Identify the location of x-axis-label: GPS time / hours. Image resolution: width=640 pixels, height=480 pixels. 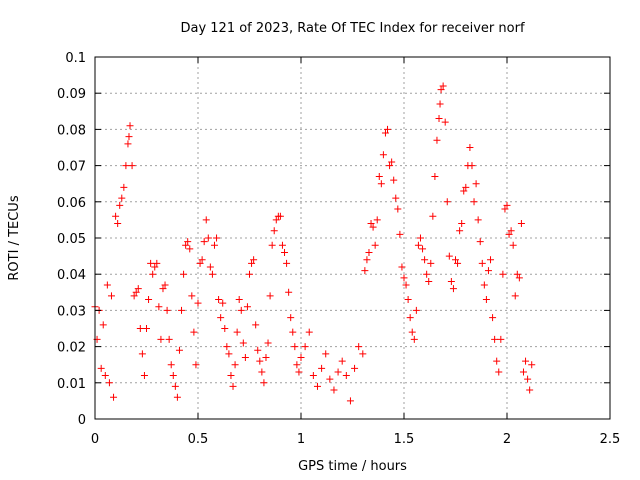
(352, 466).